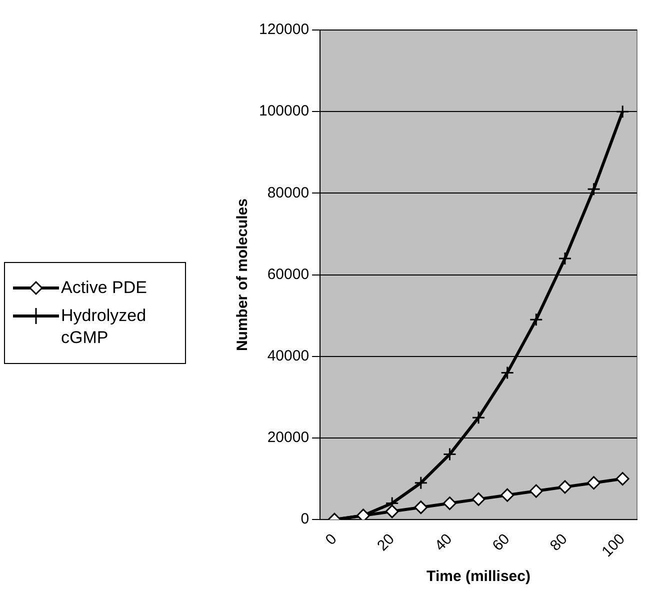  I want to click on x-tick-label: 60, so click(501, 542).